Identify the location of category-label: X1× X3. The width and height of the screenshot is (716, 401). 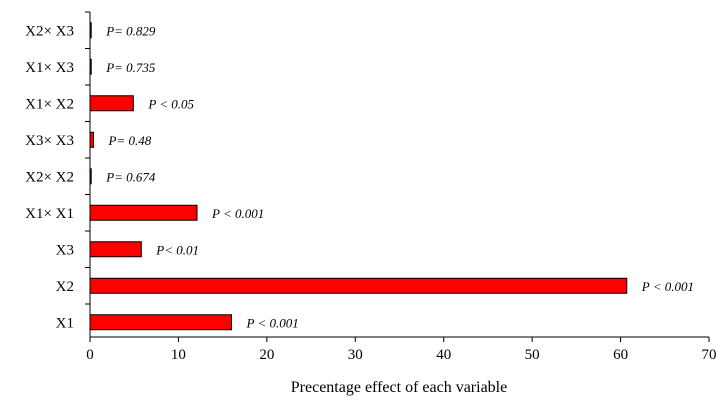
(49, 68).